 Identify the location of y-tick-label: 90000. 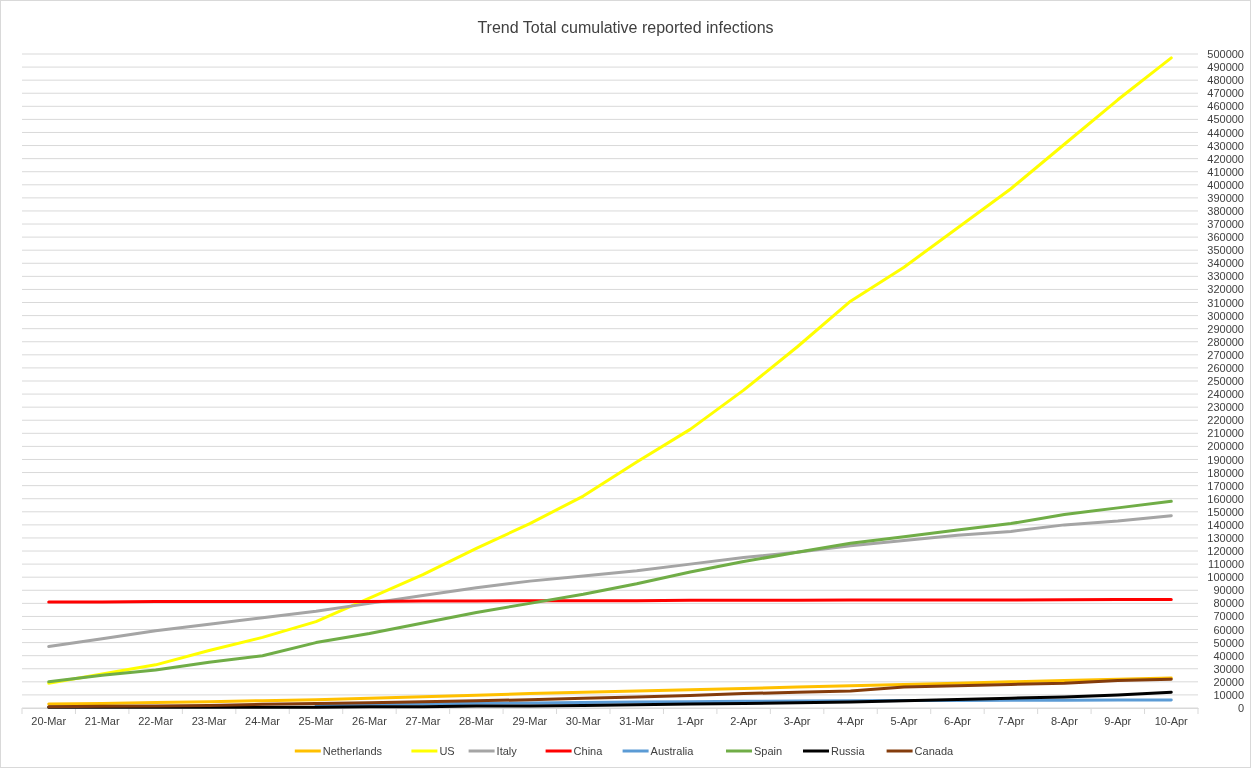
(1228, 590).